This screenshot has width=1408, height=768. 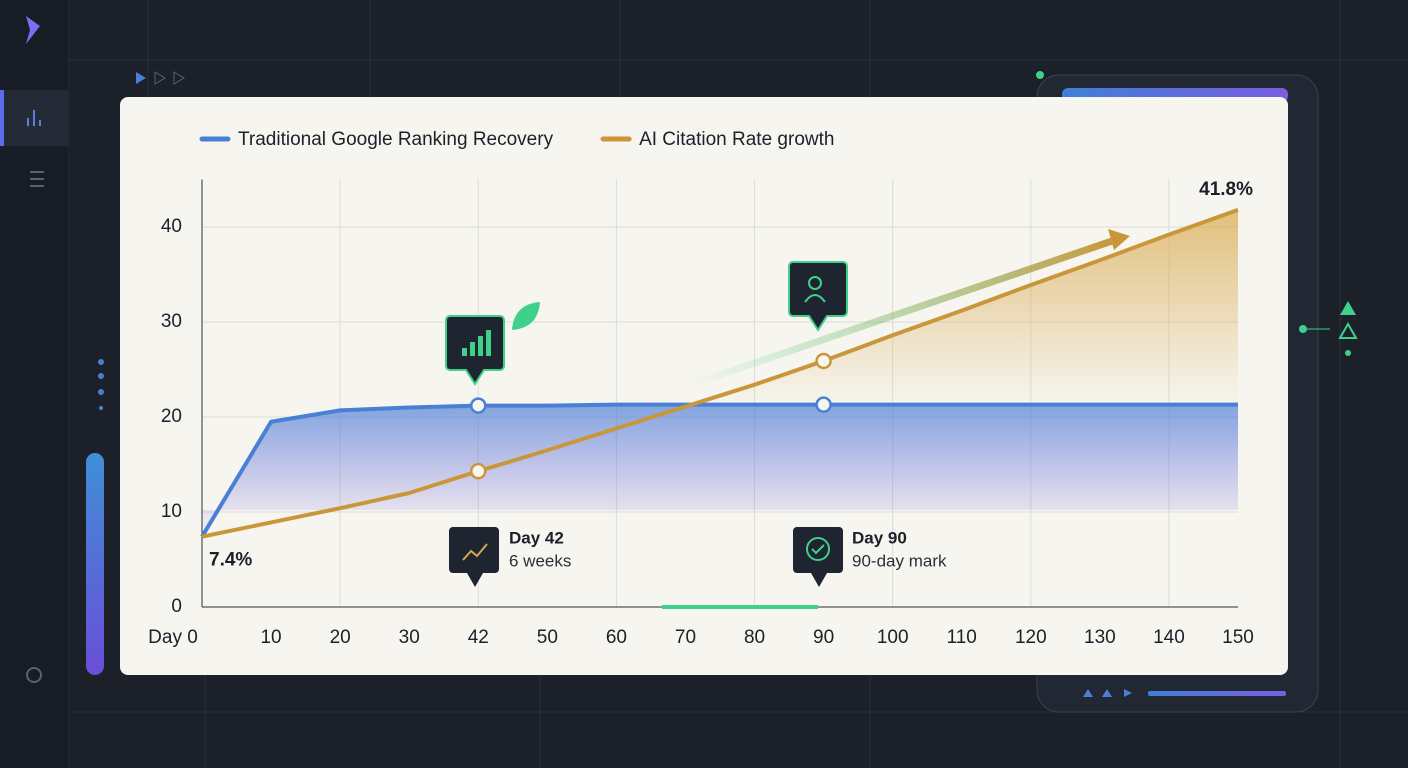 I want to click on x-tick-label: 20, so click(x=340, y=637).